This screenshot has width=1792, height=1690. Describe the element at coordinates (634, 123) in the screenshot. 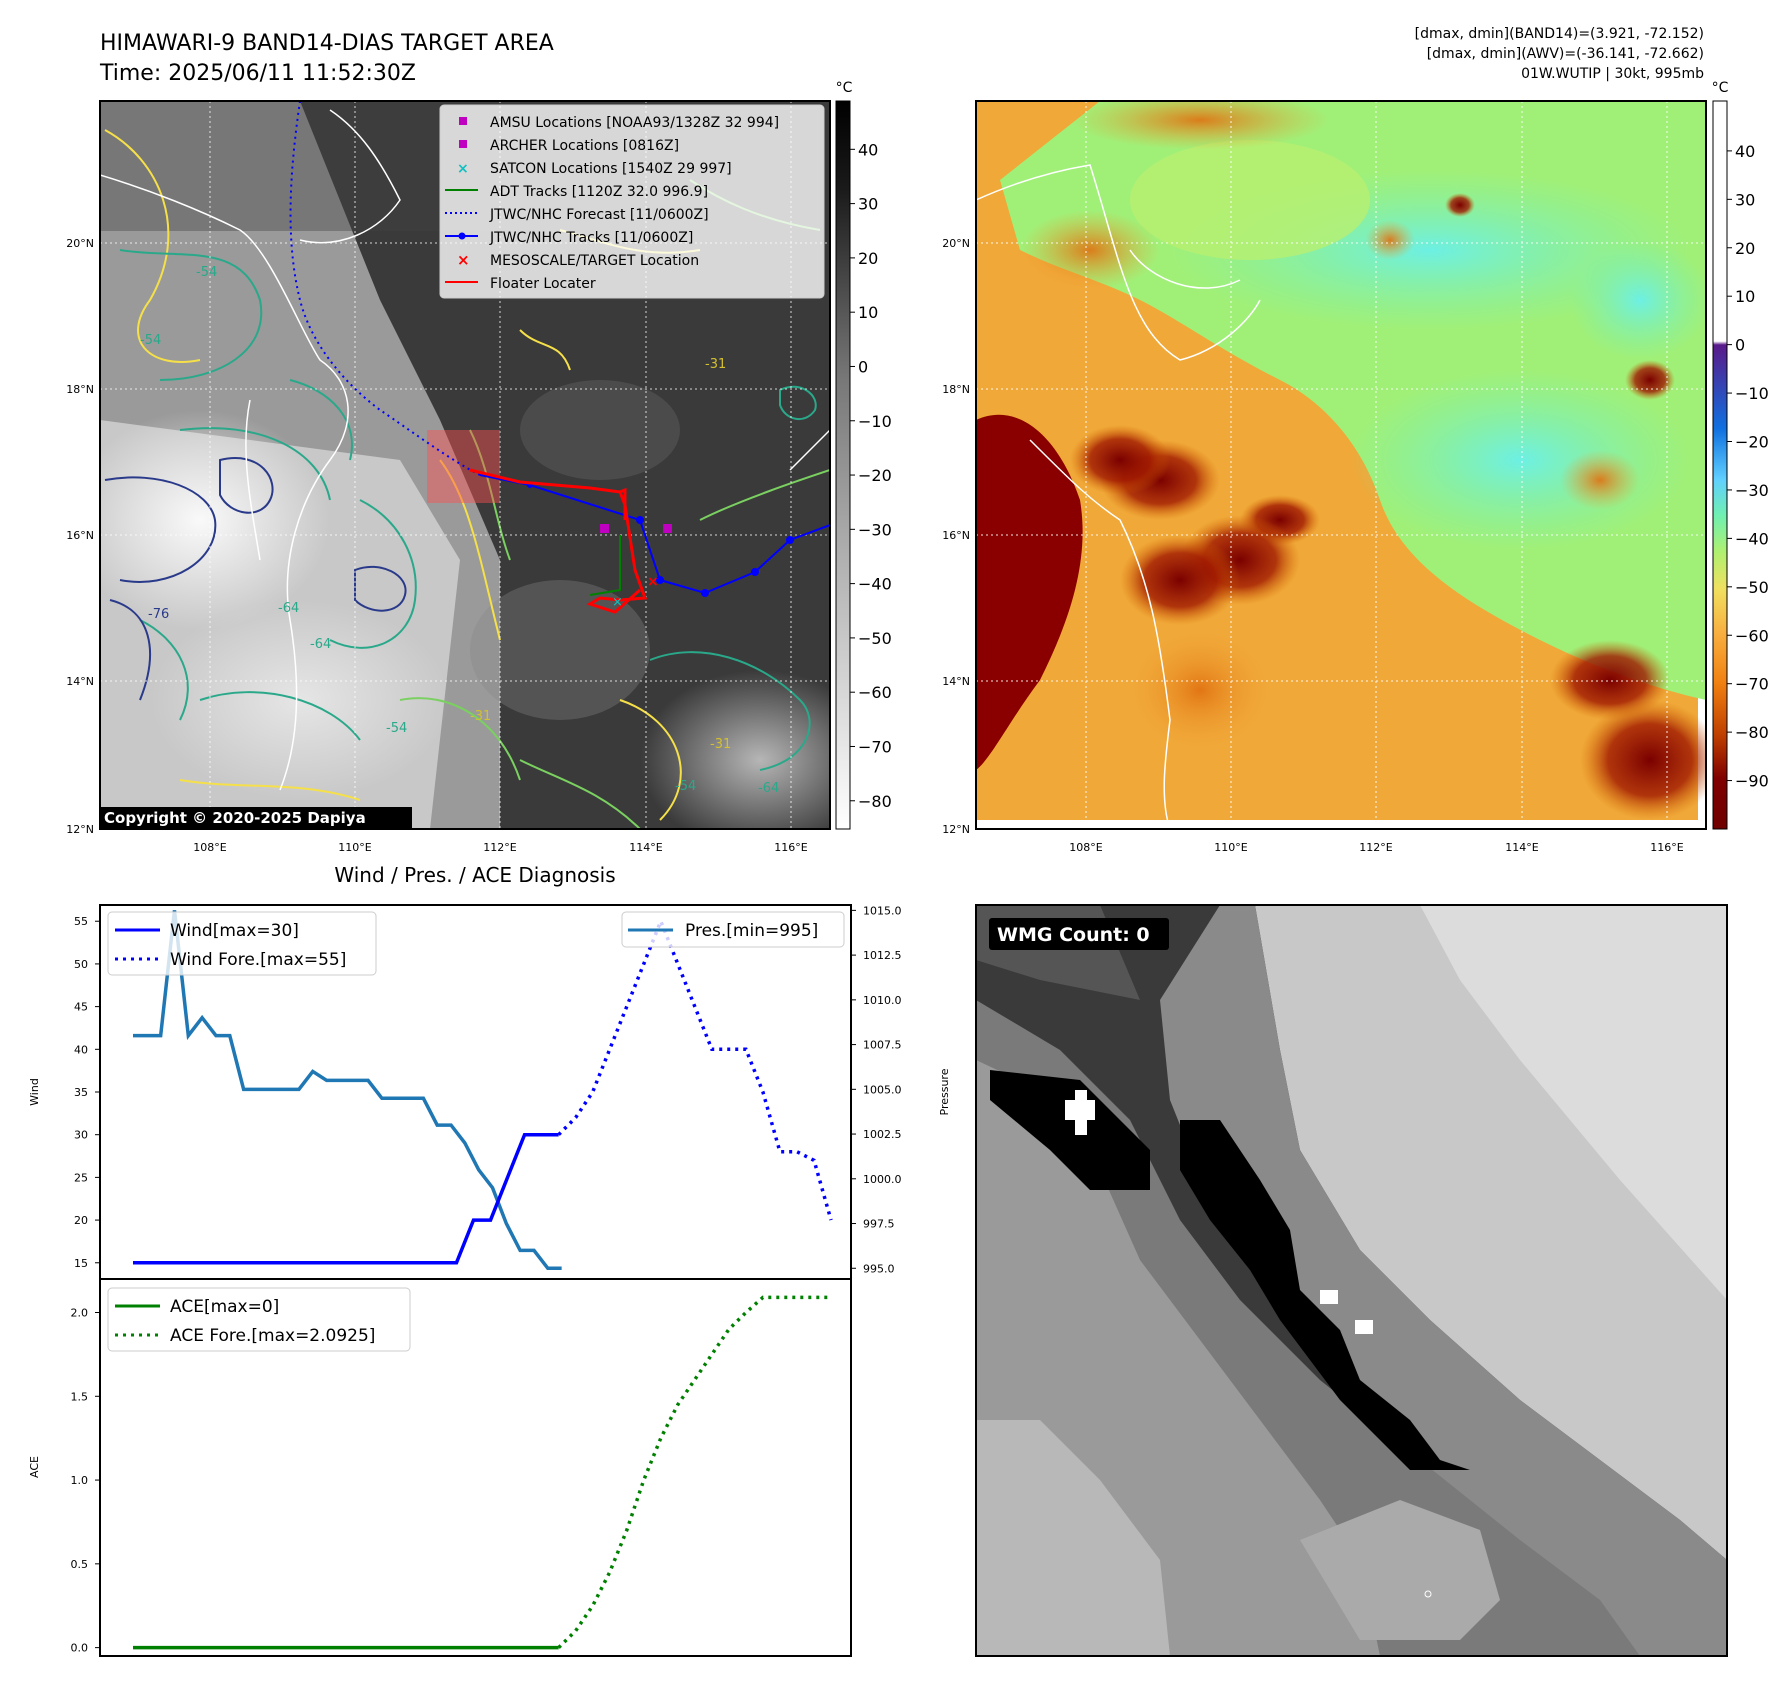

I see `legend-label: AMSU Locations [NOAA93/1328Z 32 994]` at that location.